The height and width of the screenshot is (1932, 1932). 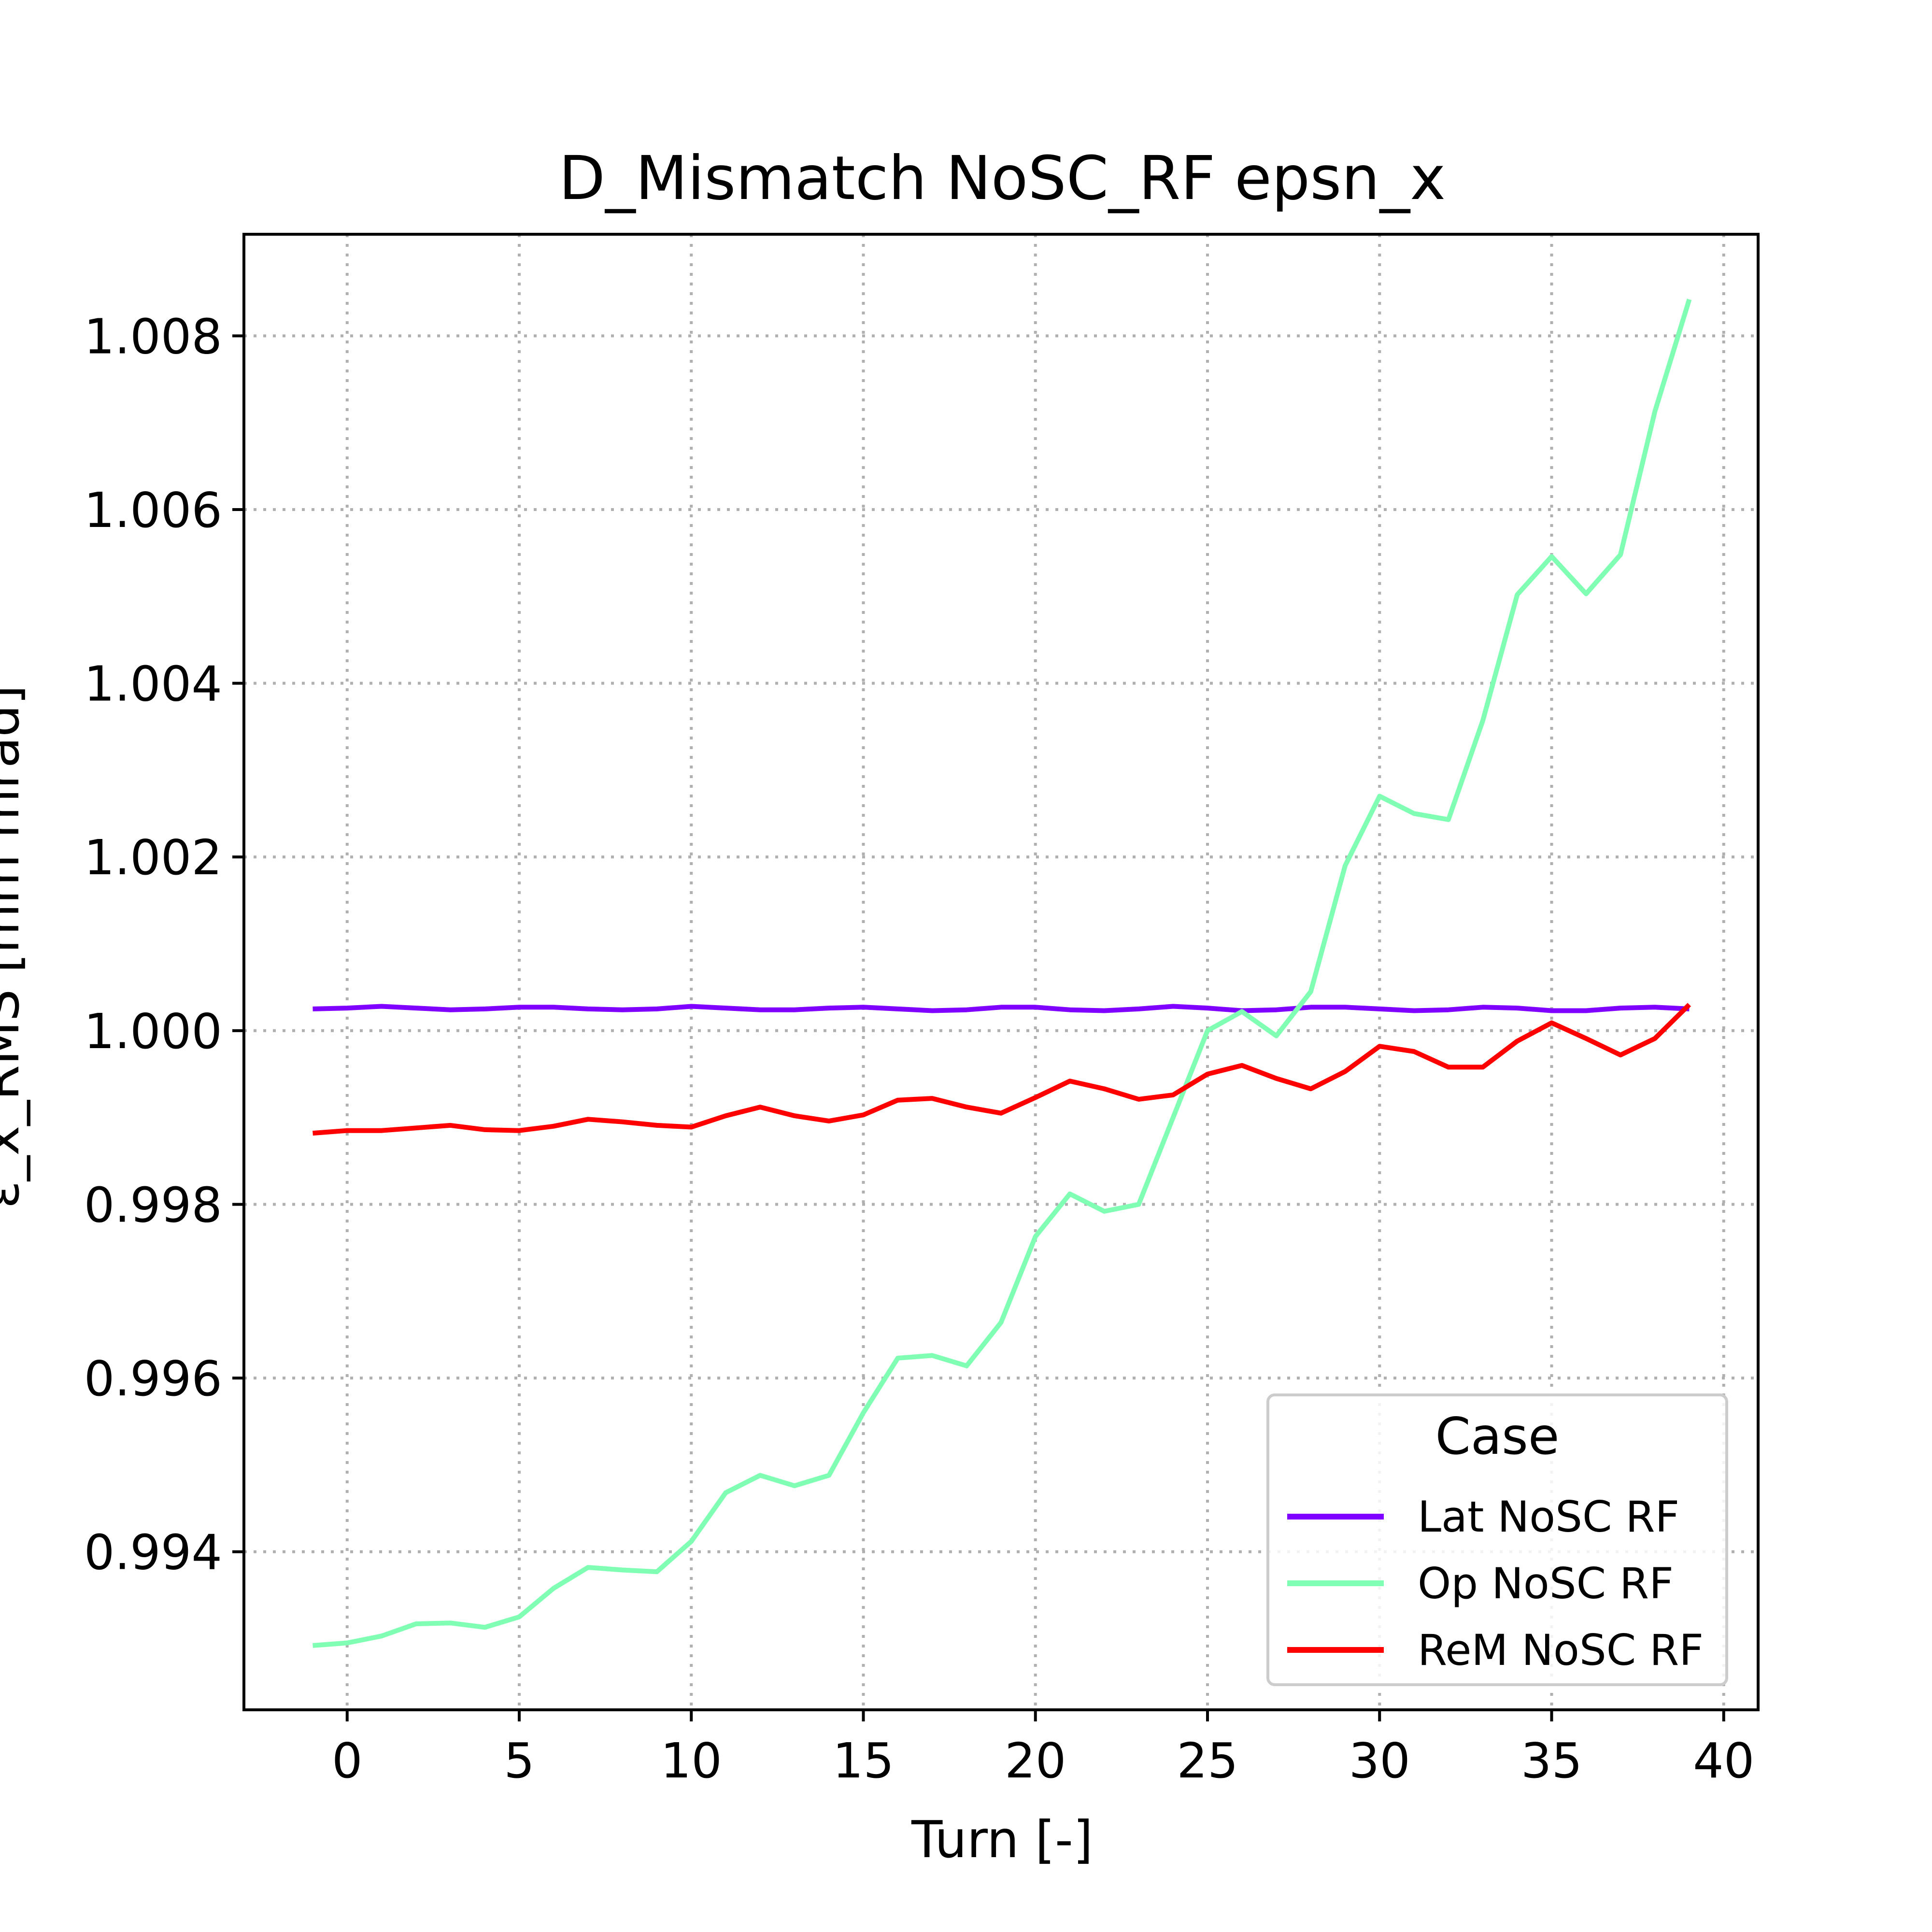 I want to click on x-tick-label: 0, so click(x=347, y=1761).